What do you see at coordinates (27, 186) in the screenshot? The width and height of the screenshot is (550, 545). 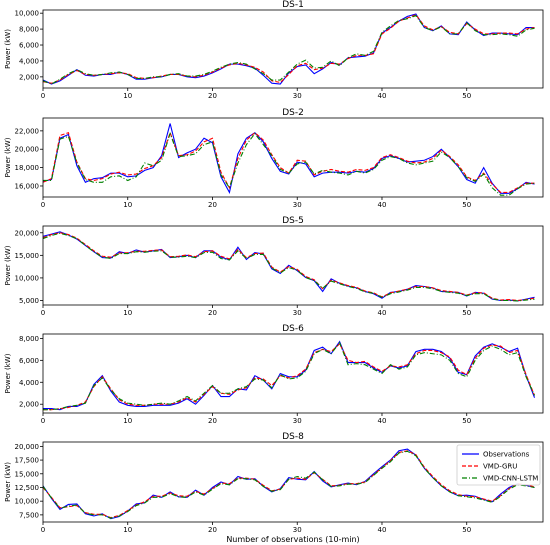 I see `y-tick-label: 16,000` at bounding box center [27, 186].